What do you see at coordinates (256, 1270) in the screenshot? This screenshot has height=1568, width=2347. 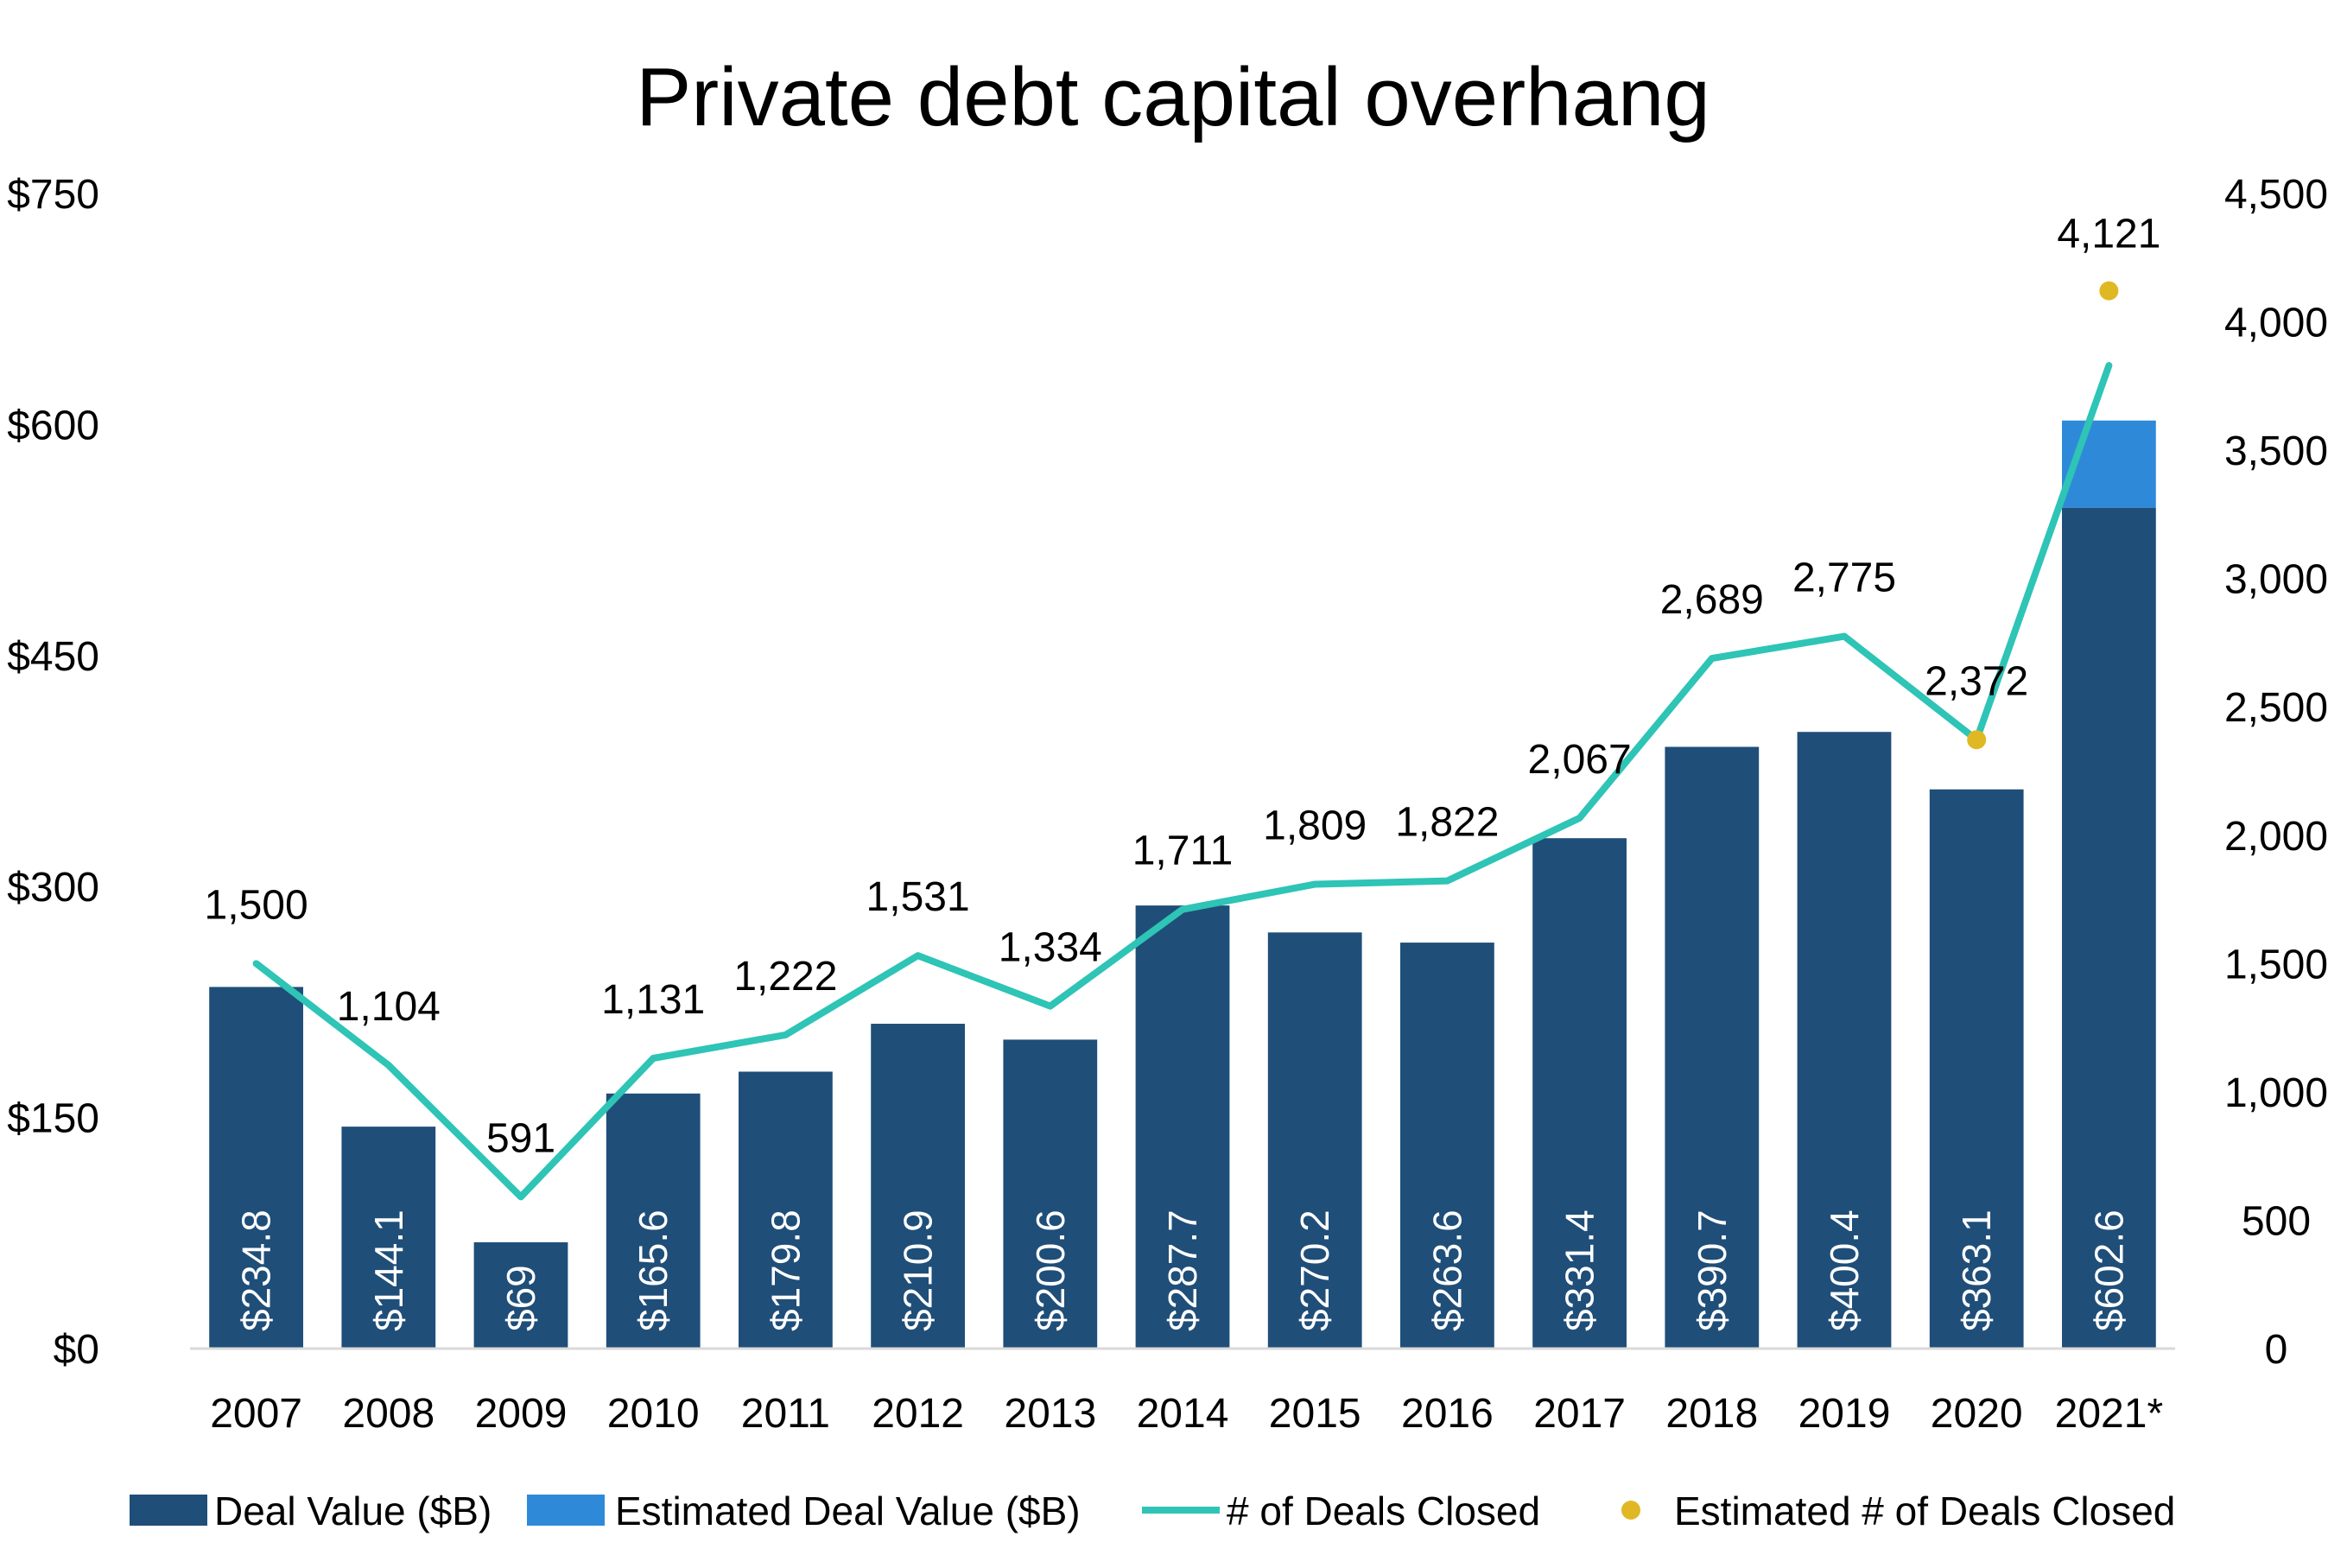 I see `bar-value-label: $234.8` at bounding box center [256, 1270].